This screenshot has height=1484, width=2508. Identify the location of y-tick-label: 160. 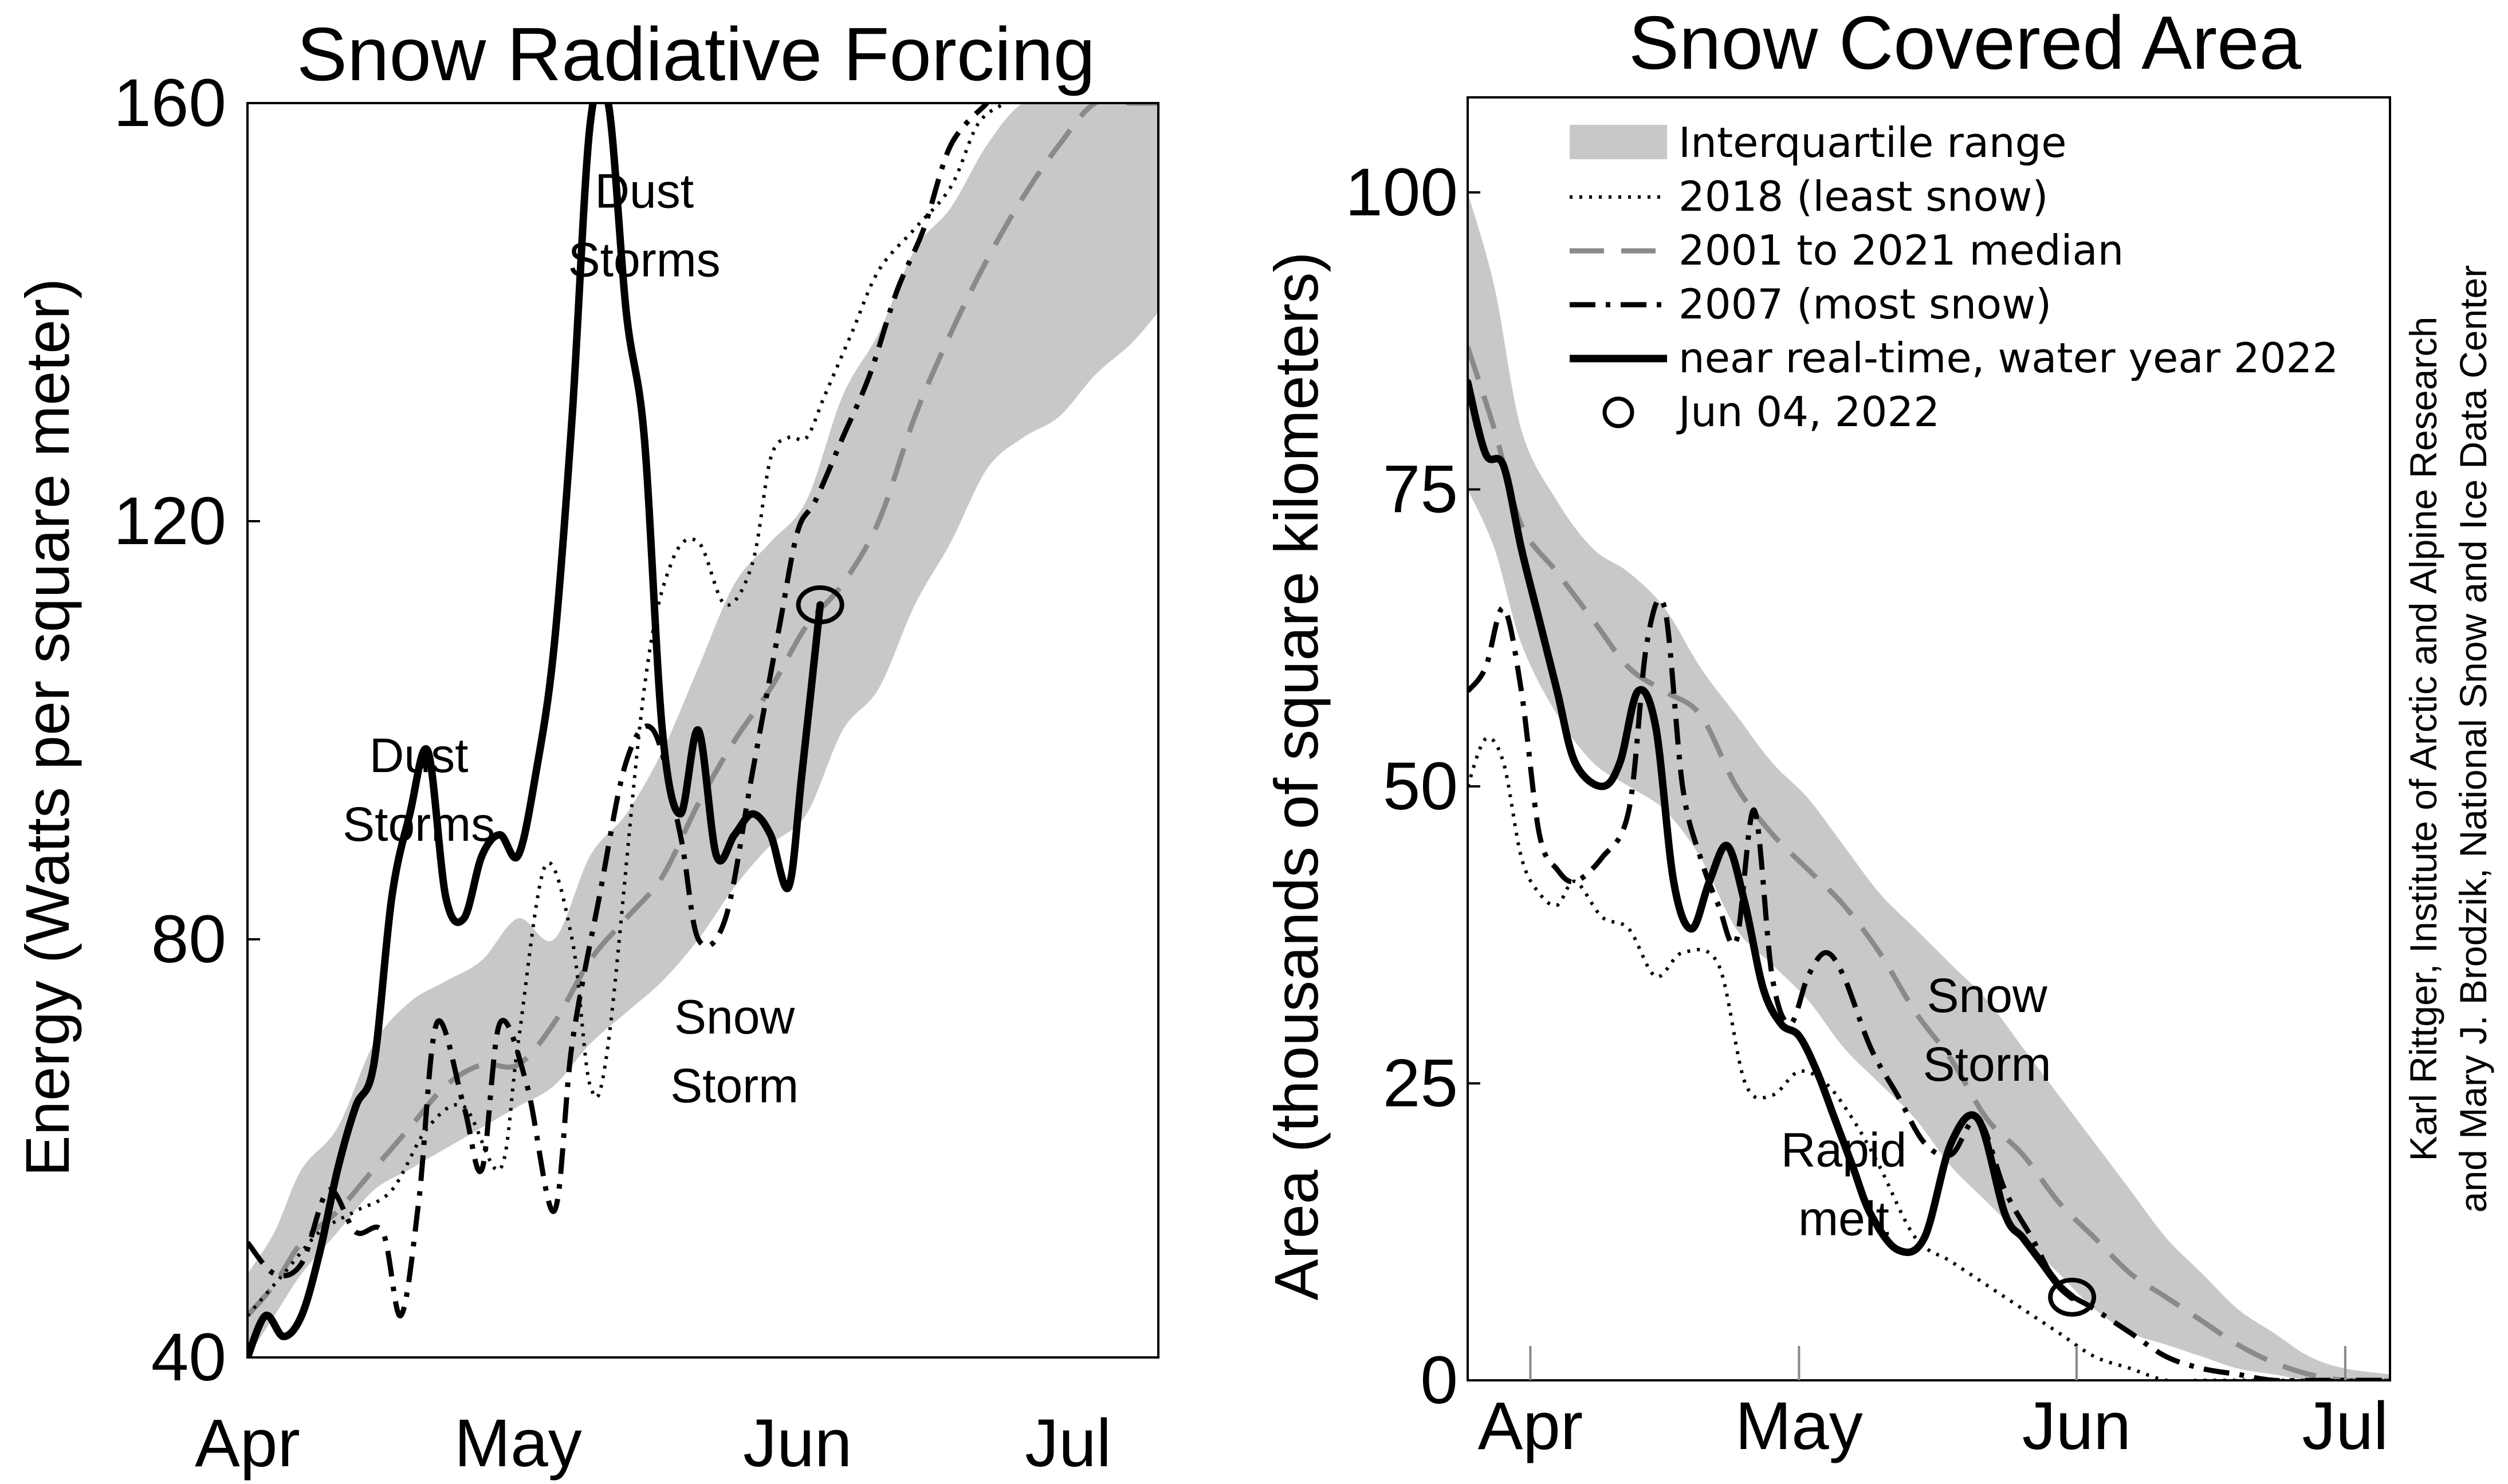
(170, 103).